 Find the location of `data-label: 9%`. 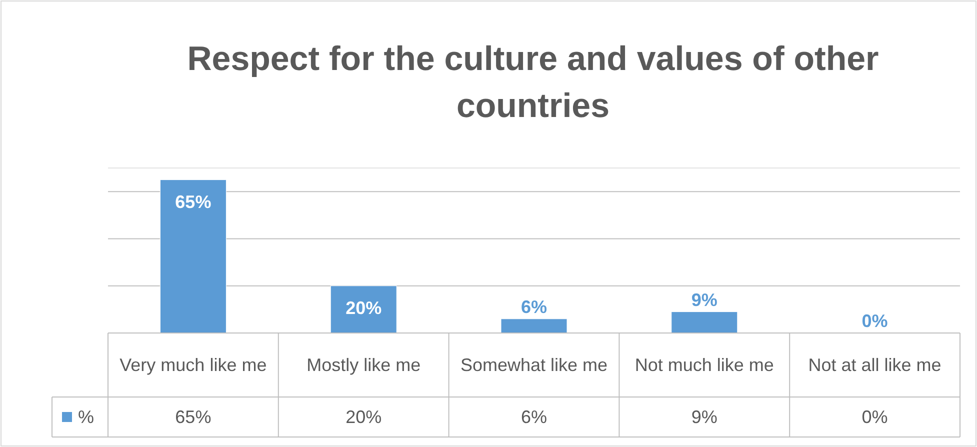

data-label: 9% is located at coordinates (704, 417).